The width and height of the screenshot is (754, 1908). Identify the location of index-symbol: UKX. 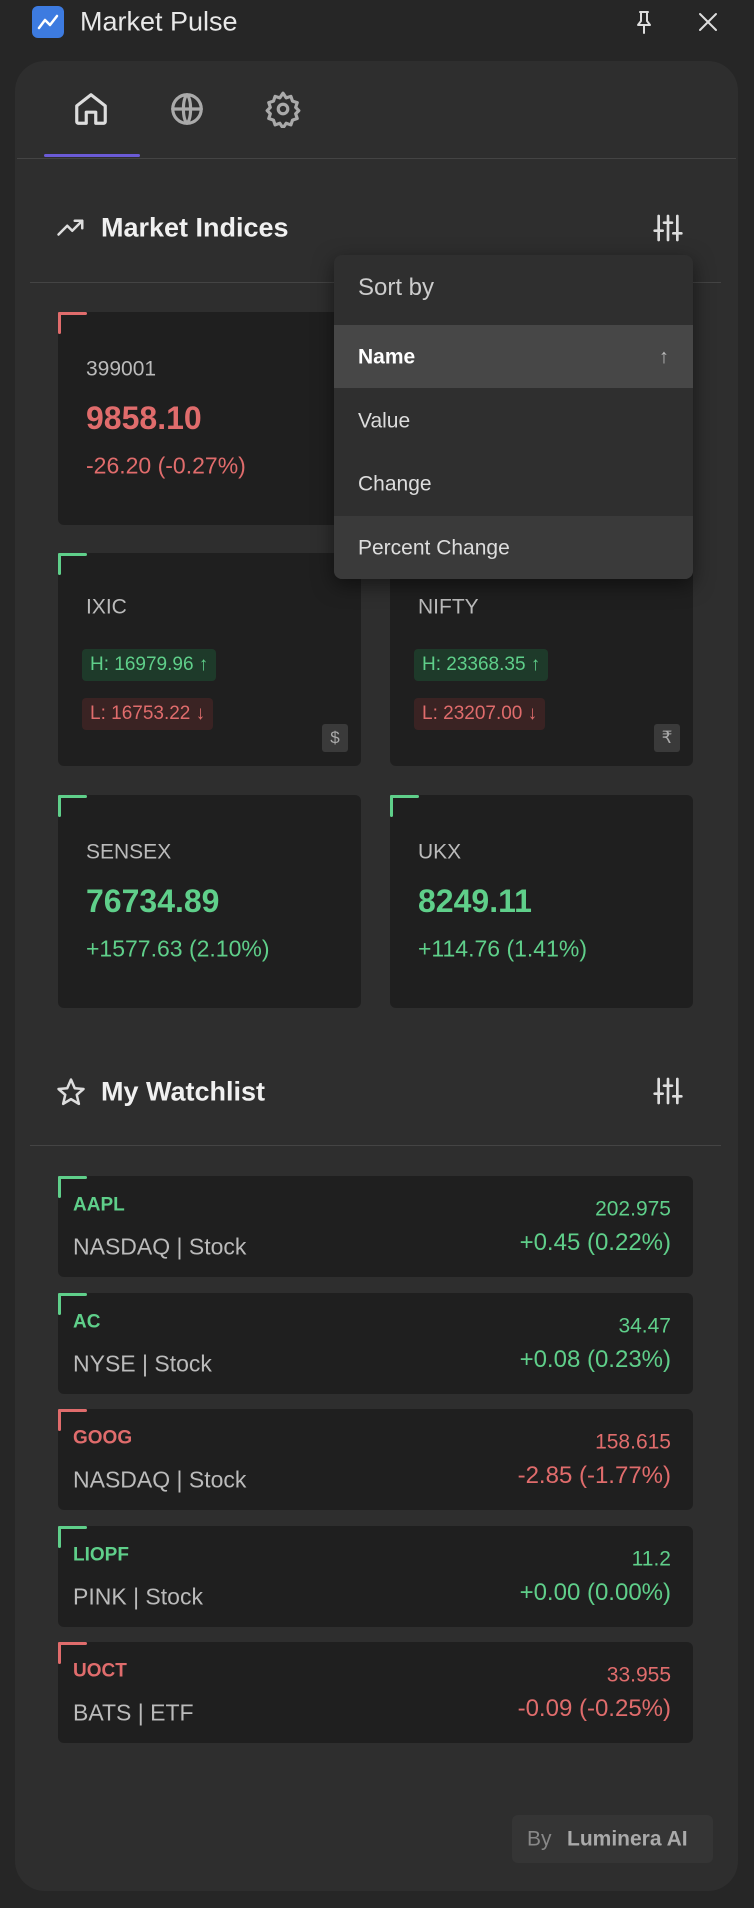
(440, 852).